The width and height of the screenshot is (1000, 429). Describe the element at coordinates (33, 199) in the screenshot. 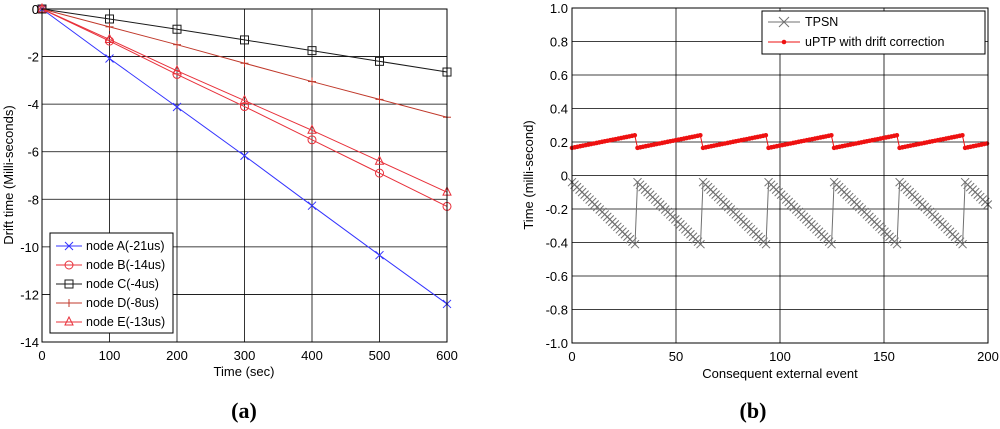

I see `chart-a-ytick-label: -8` at that location.